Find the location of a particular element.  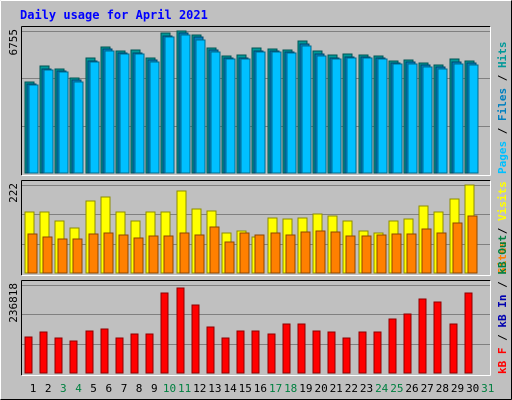

y-max-label: 6755 is located at coordinates (13, 42).